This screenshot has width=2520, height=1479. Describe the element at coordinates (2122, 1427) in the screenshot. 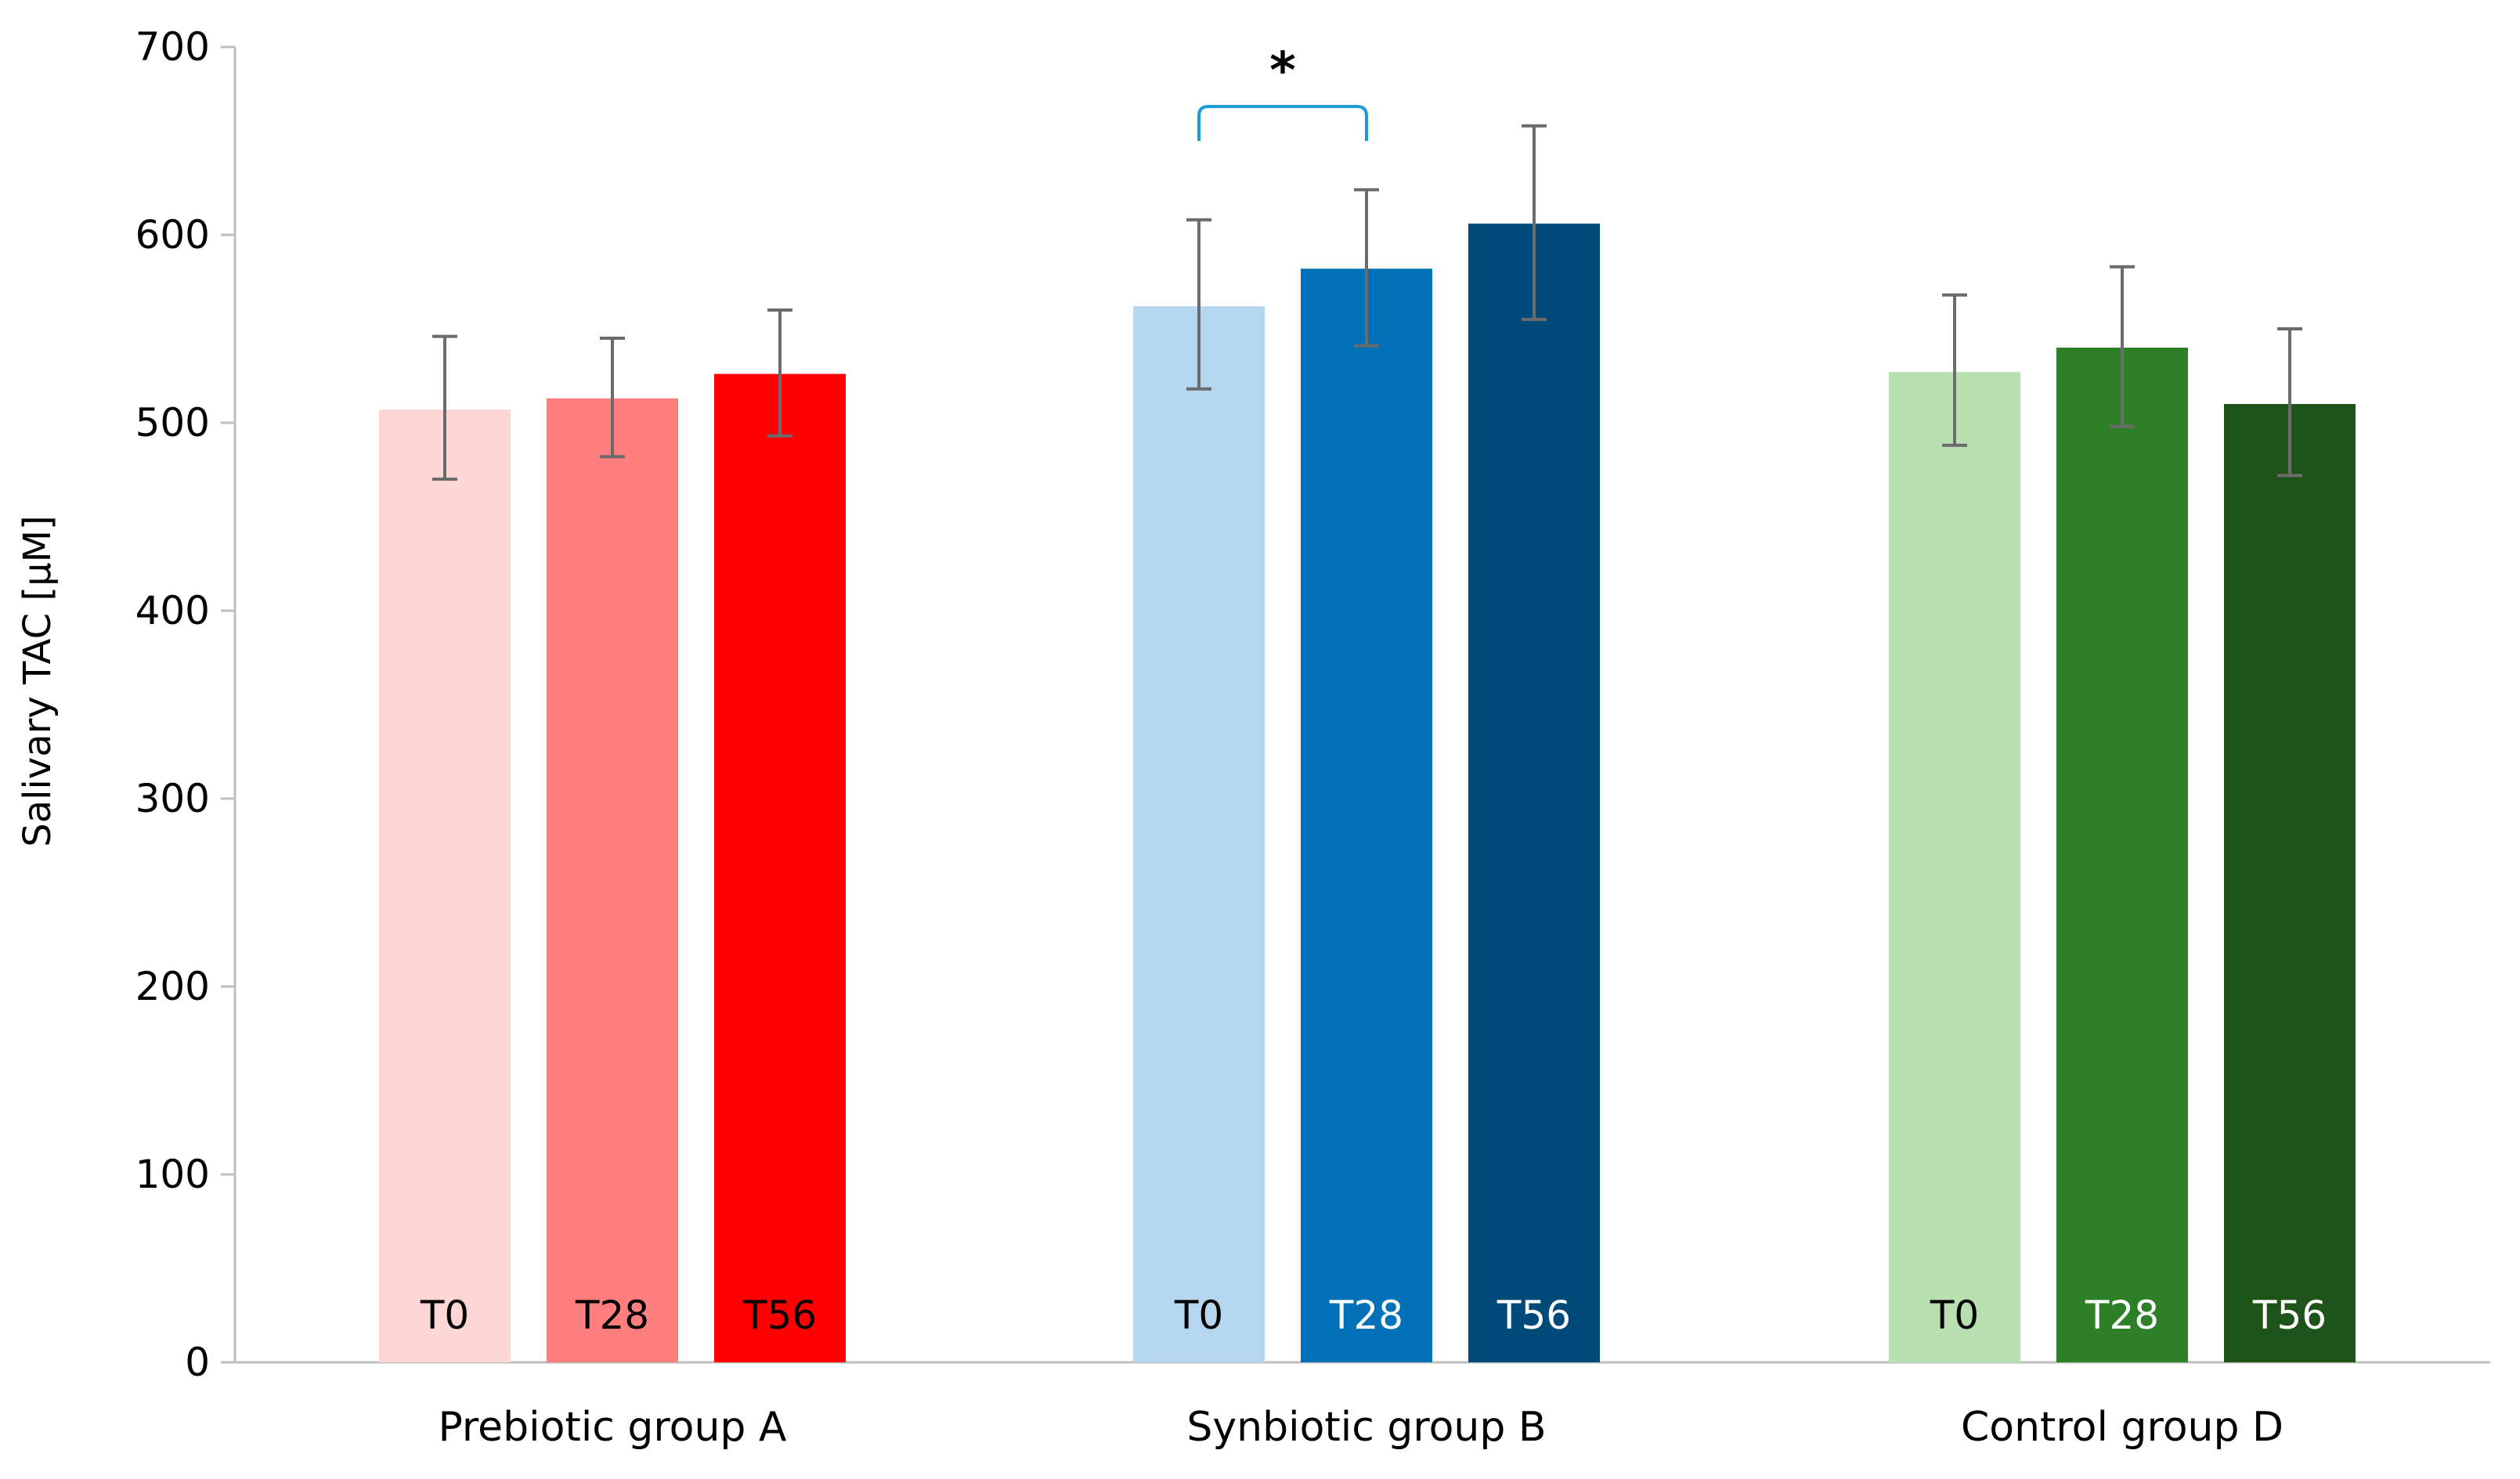

I see `category-label: Control group D` at that location.